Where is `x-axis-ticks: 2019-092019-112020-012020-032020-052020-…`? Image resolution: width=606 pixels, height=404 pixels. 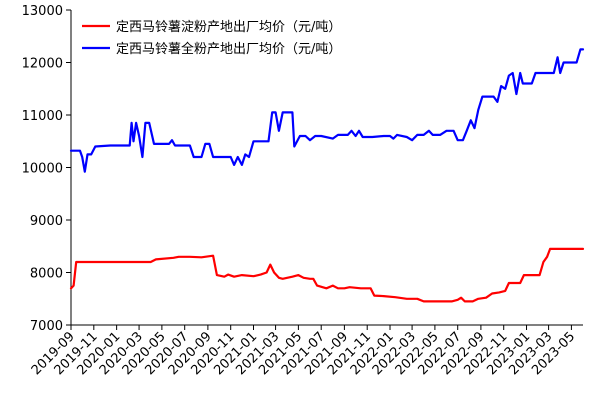
x-axis-ticks: 2019-092019-112020-012020-032020-052020-… is located at coordinates (303, 351).